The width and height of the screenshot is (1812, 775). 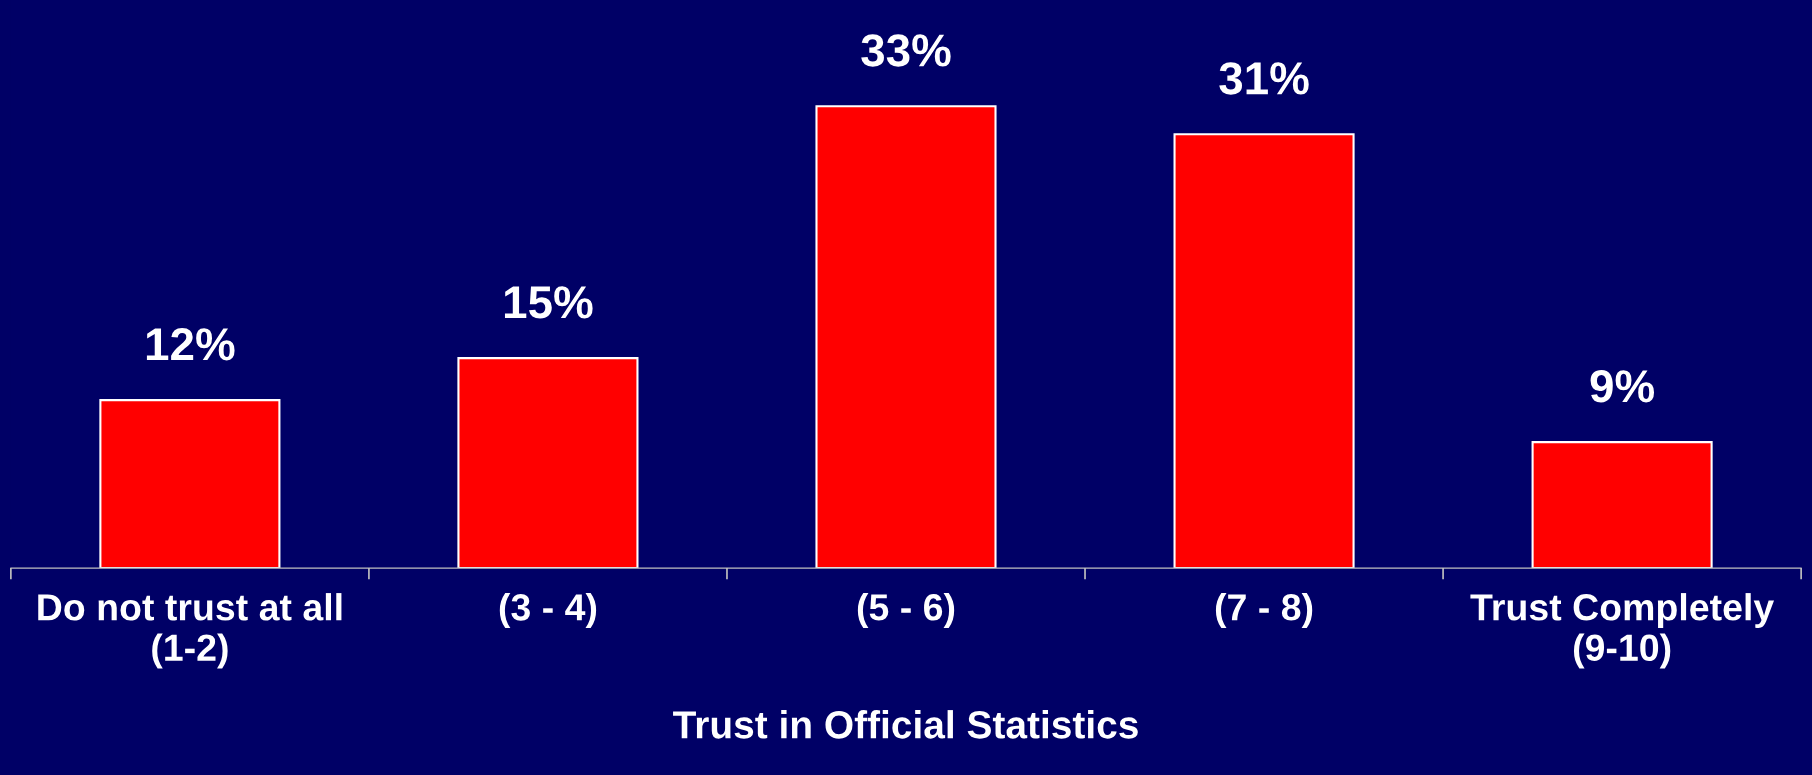 What do you see at coordinates (1622, 386) in the screenshot?
I see `data-label: 9%` at bounding box center [1622, 386].